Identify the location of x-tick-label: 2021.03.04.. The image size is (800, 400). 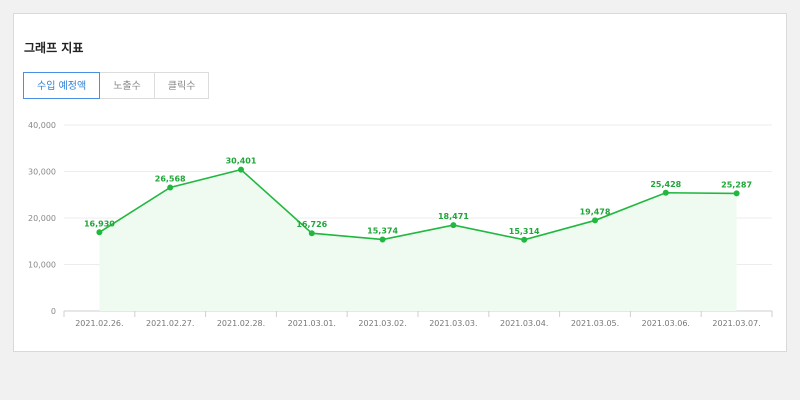
(524, 323).